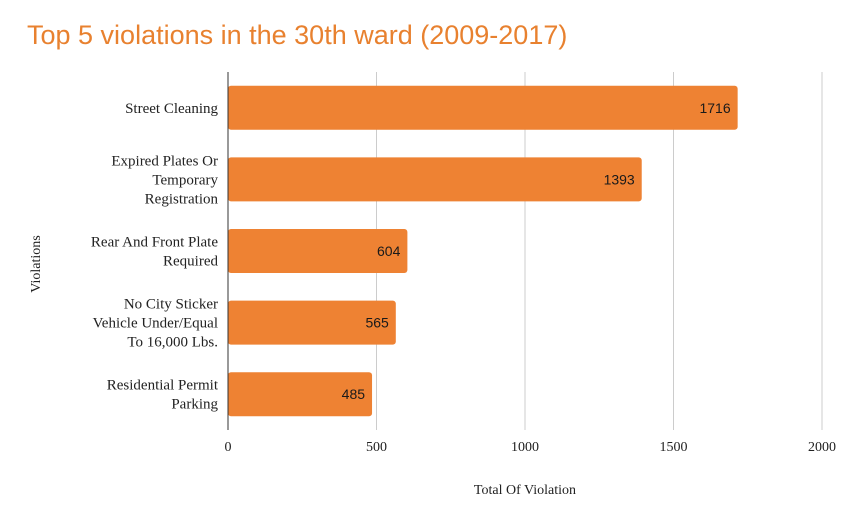 Image resolution: width=848 pixels, height=523 pixels. I want to click on category-label: Street Cleaning, so click(171, 109).